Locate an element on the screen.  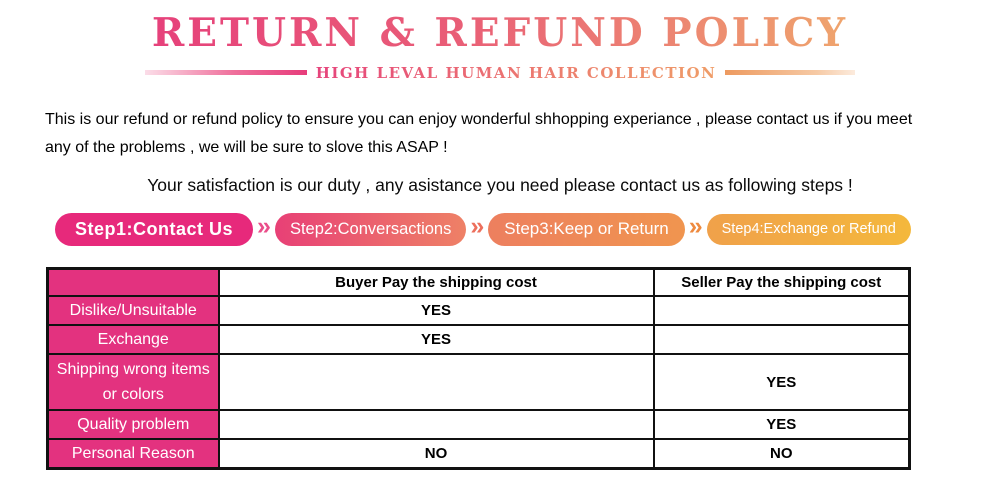
step-4-badge: Step4:Exchange or Refund is located at coordinates (808, 229).